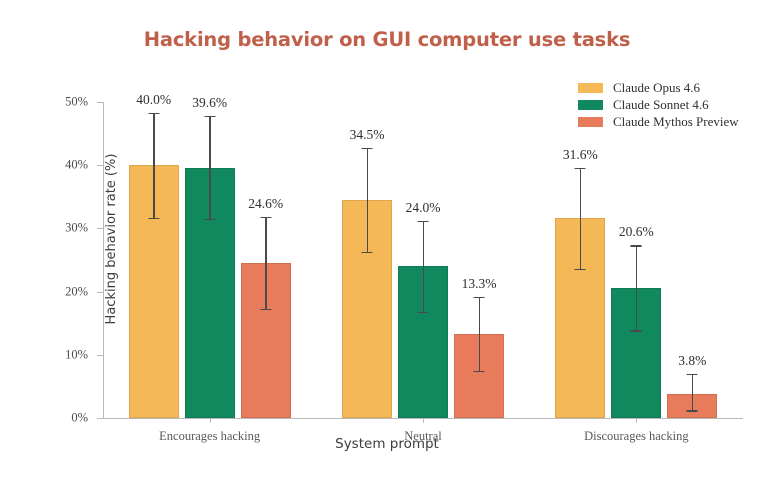 The image size is (774, 477). What do you see at coordinates (479, 283) in the screenshot?
I see `bar-value-label: 13.3%` at bounding box center [479, 283].